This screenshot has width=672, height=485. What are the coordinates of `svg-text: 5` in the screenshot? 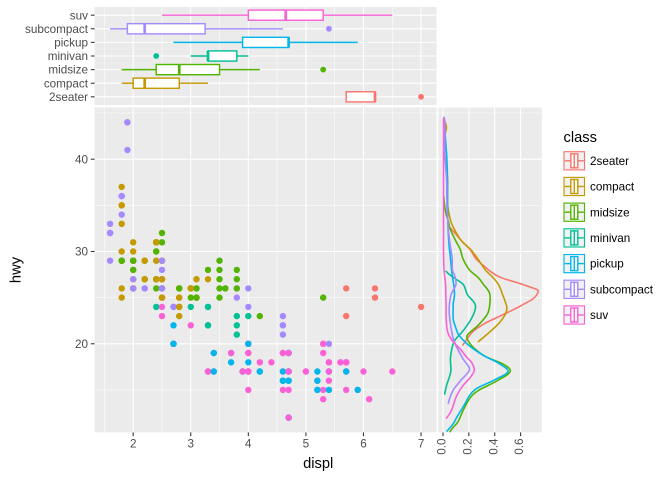 It's located at (306, 444).